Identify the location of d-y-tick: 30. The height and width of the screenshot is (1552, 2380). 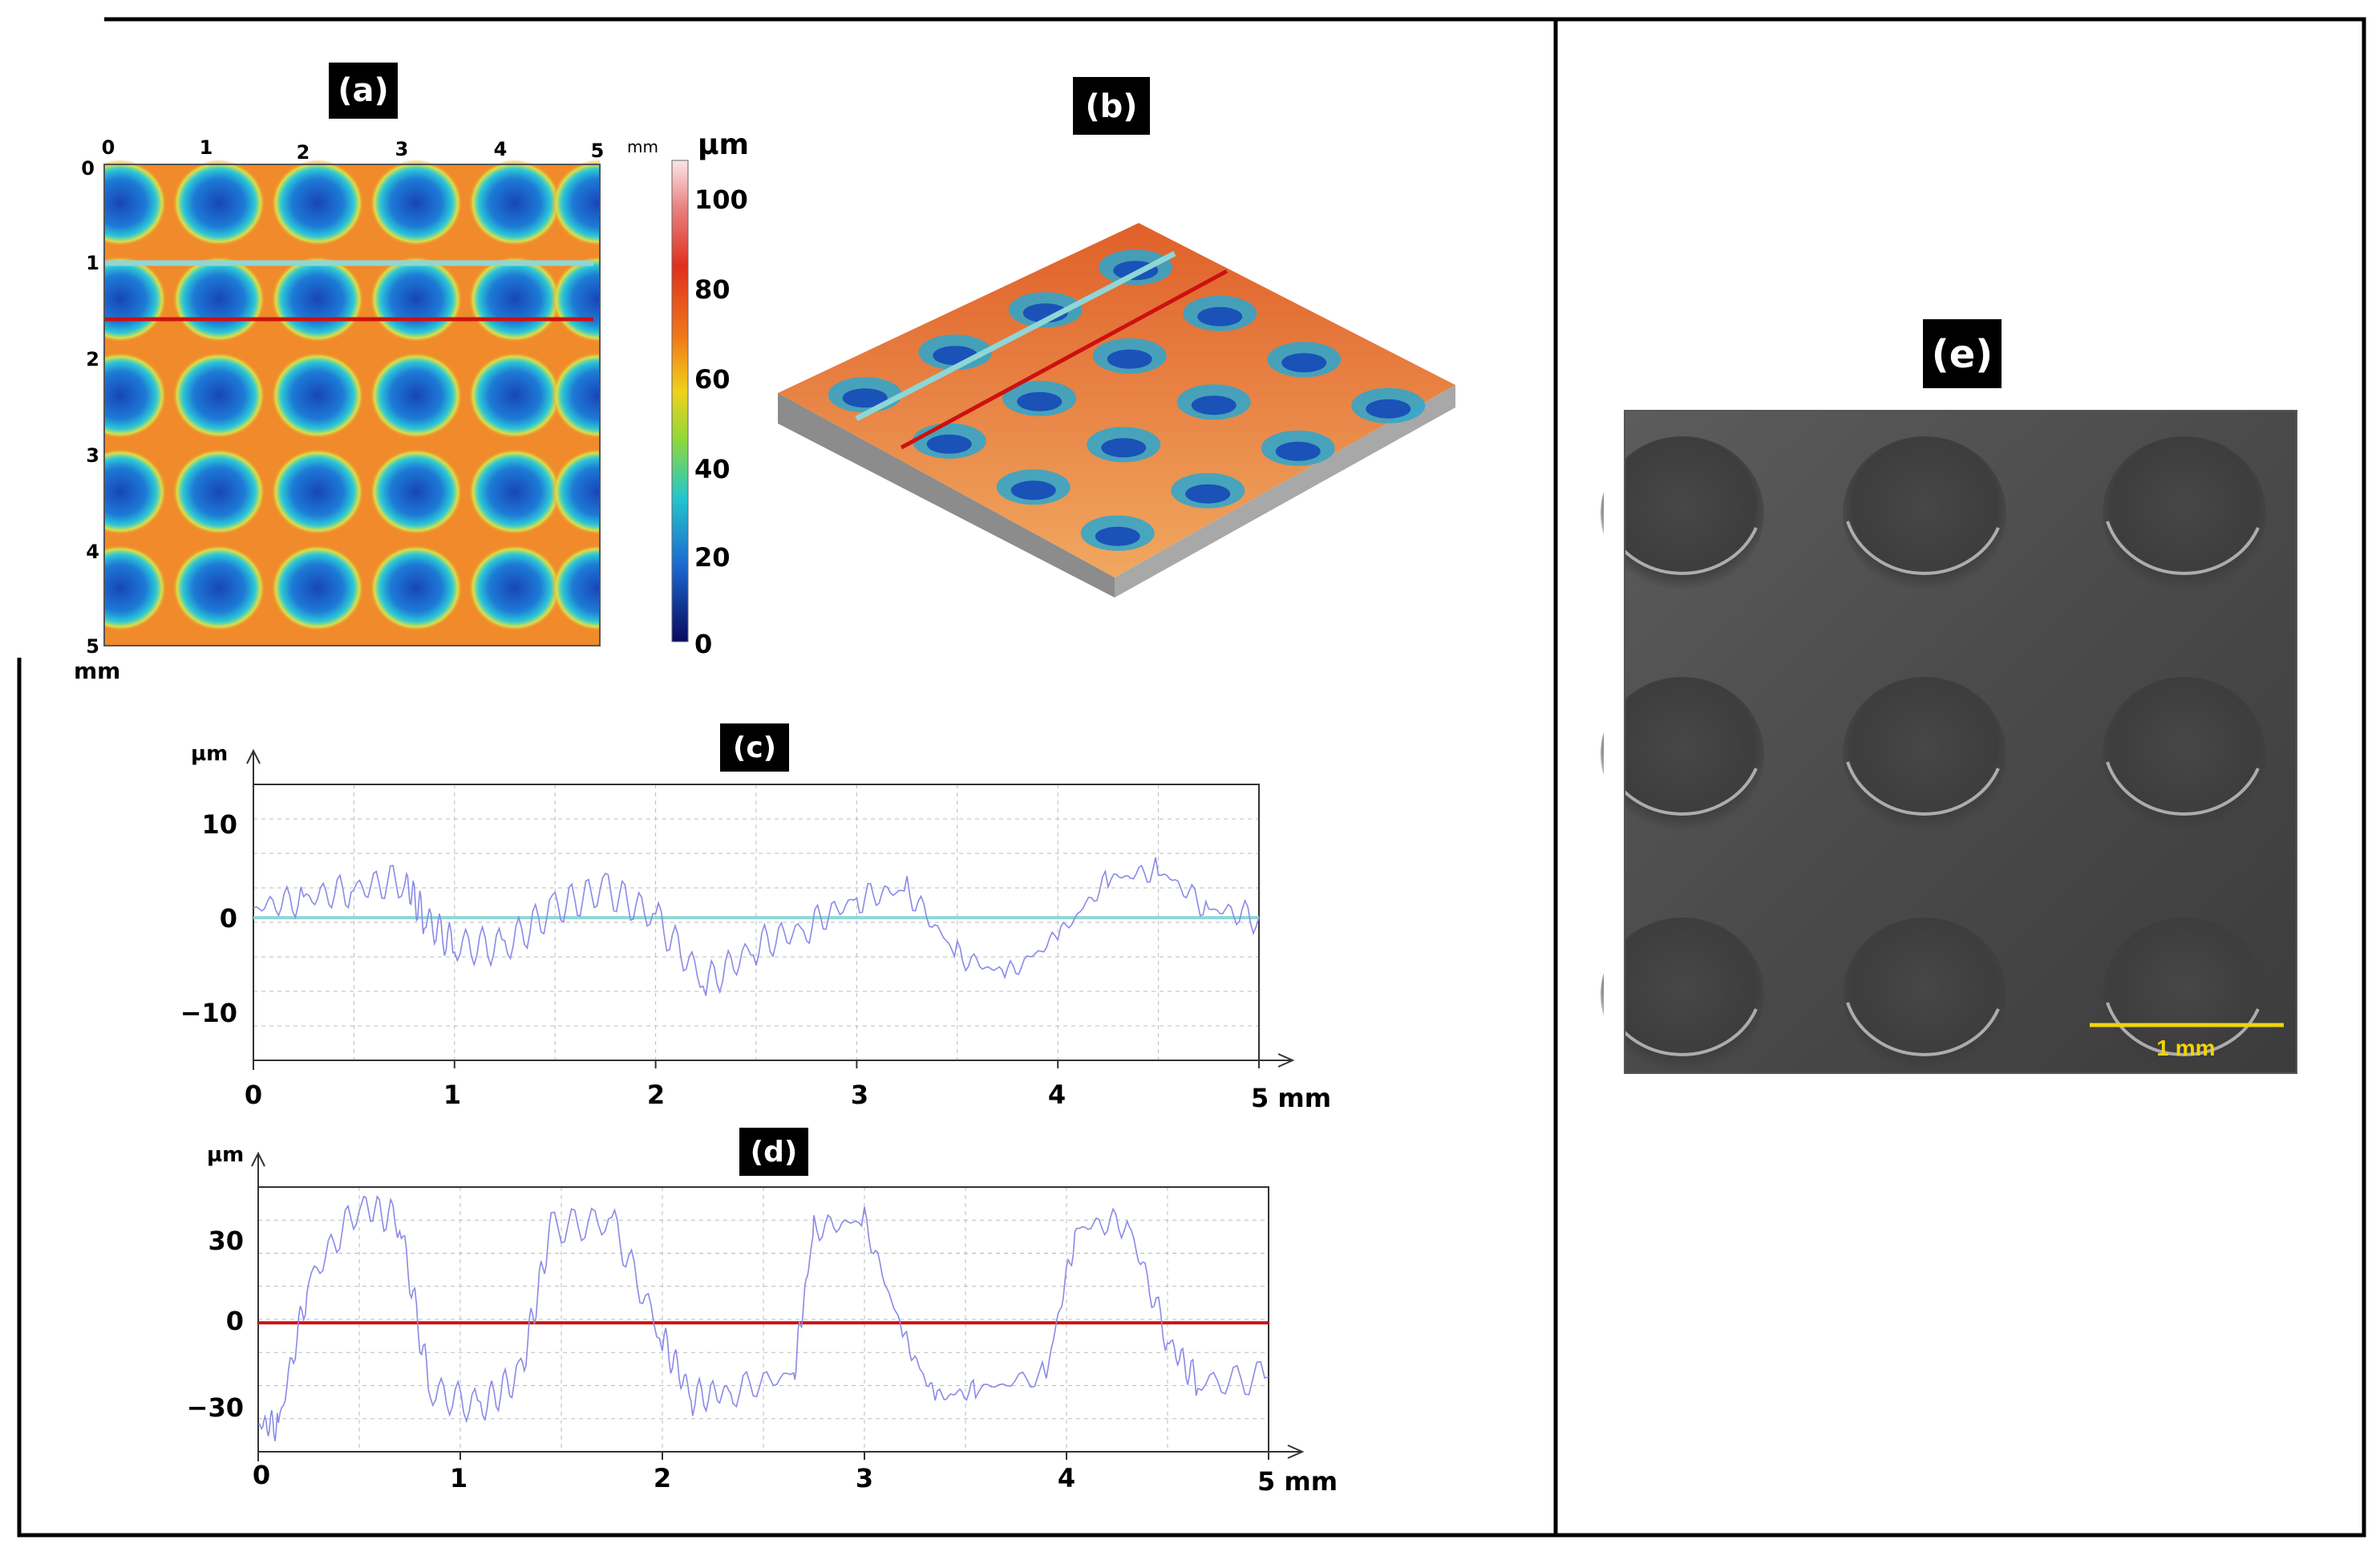
(226, 1241).